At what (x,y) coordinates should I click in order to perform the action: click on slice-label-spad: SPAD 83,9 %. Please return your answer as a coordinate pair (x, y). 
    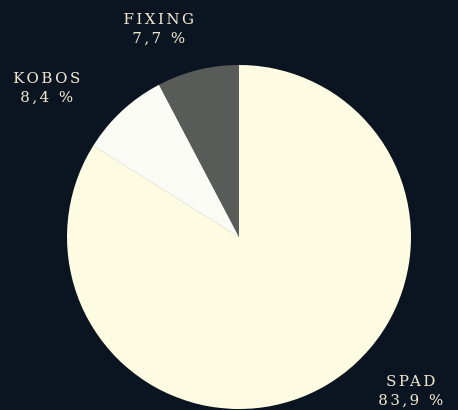
    Looking at the image, I should click on (412, 391).